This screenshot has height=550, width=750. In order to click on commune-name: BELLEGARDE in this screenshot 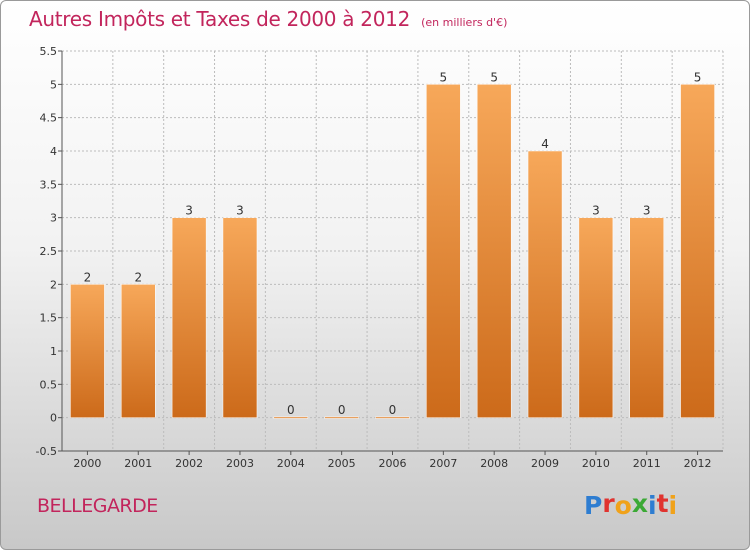, I will do `click(97, 506)`.